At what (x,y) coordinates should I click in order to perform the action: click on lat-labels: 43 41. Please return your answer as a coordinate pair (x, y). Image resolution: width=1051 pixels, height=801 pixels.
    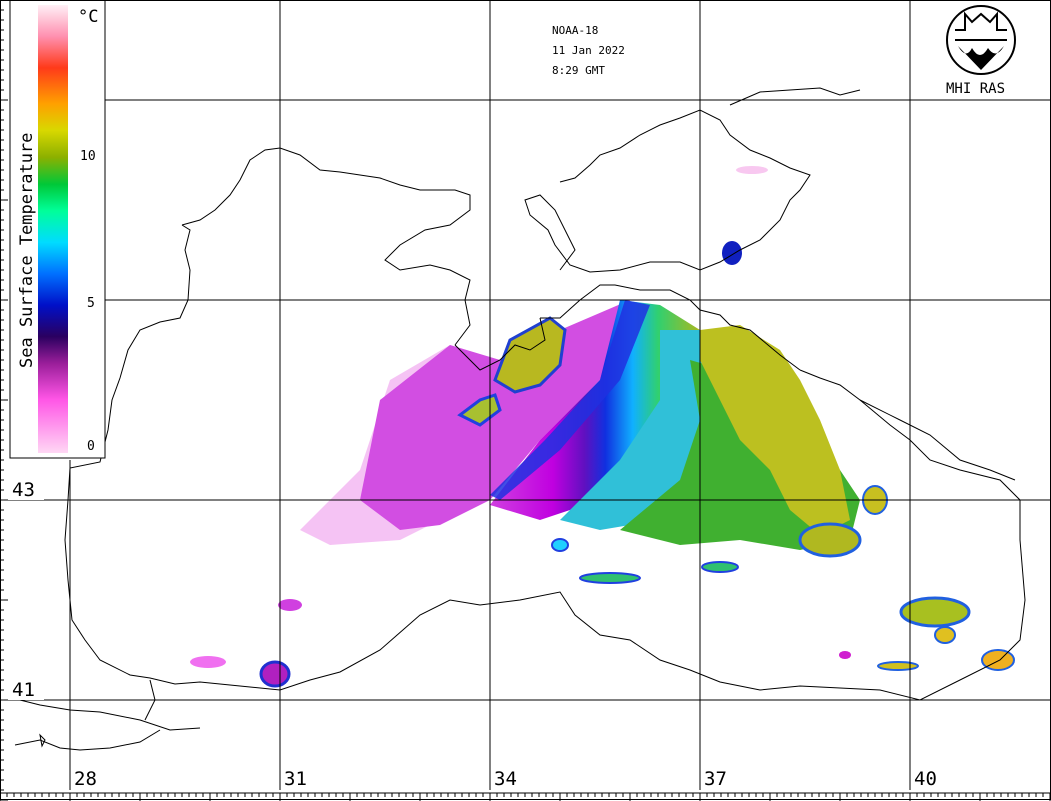
    Looking at the image, I should click on (26, 589).